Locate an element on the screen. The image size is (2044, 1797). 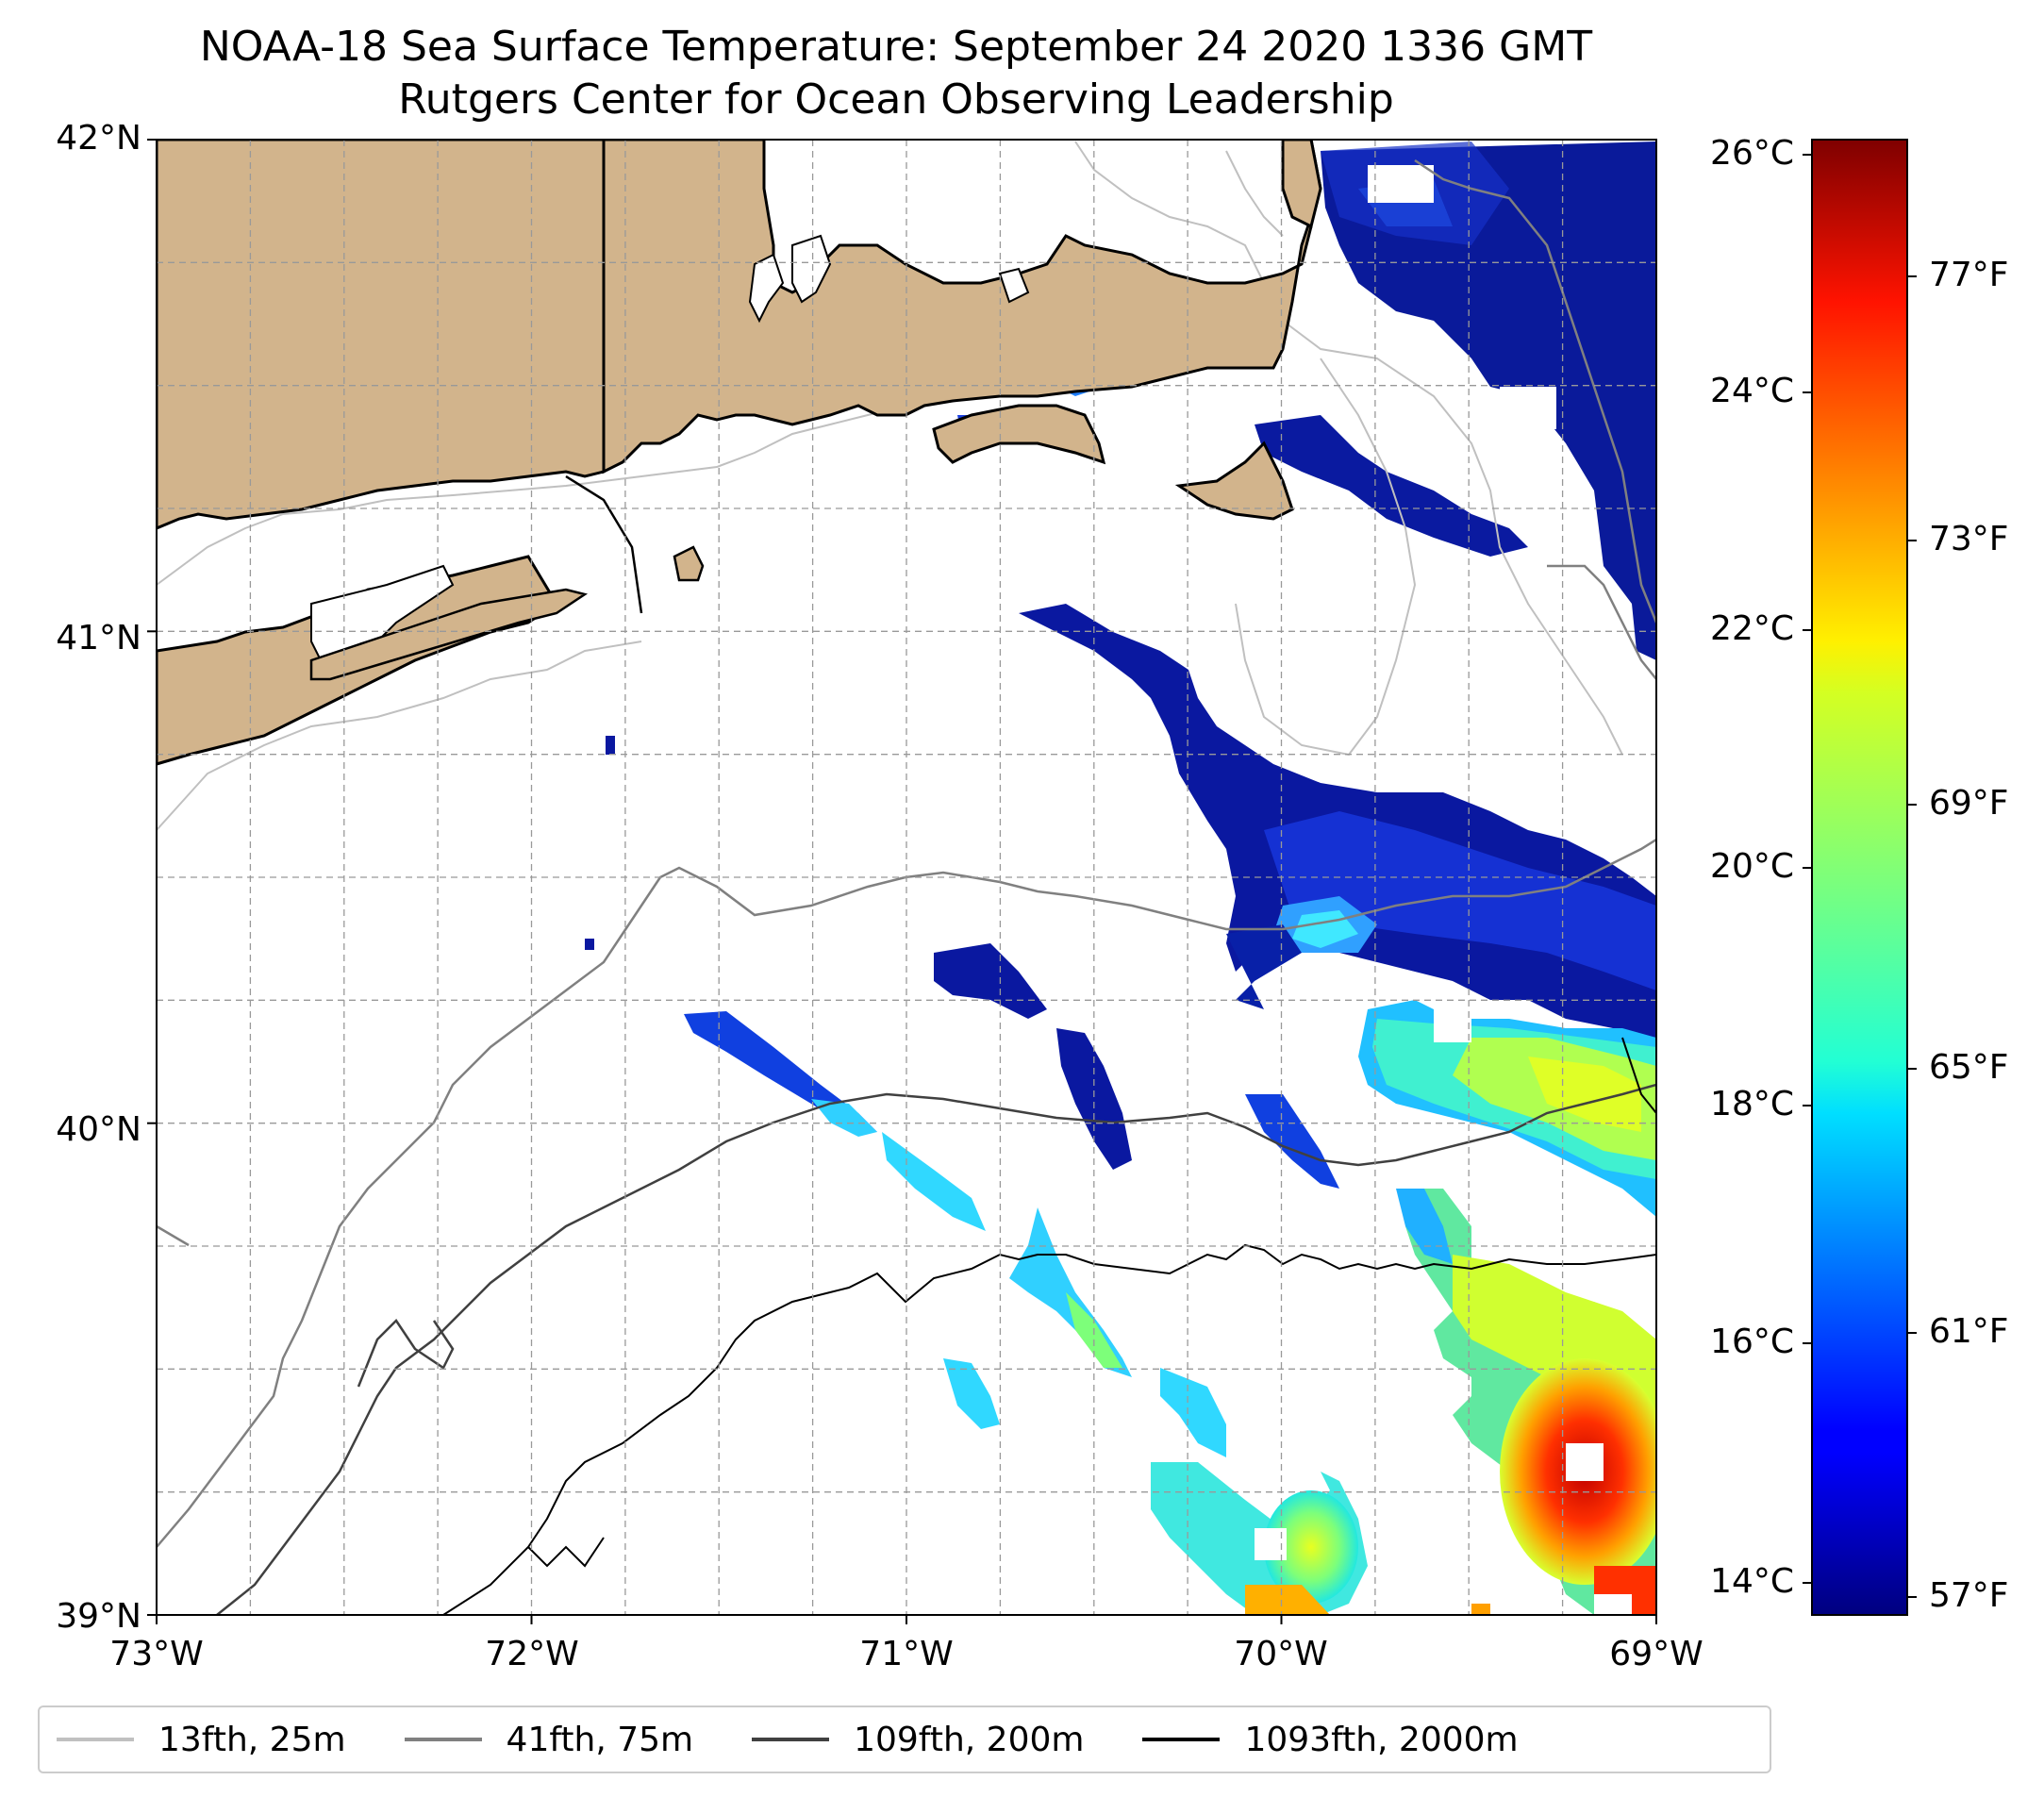
colorbar-fahrenheit-label: 73°F is located at coordinates (1969, 539).